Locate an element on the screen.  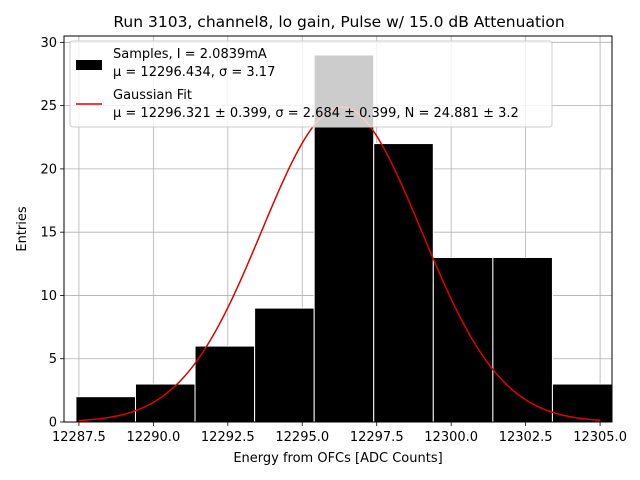
x-tick-label-2: 12292.5 is located at coordinates (228, 437).